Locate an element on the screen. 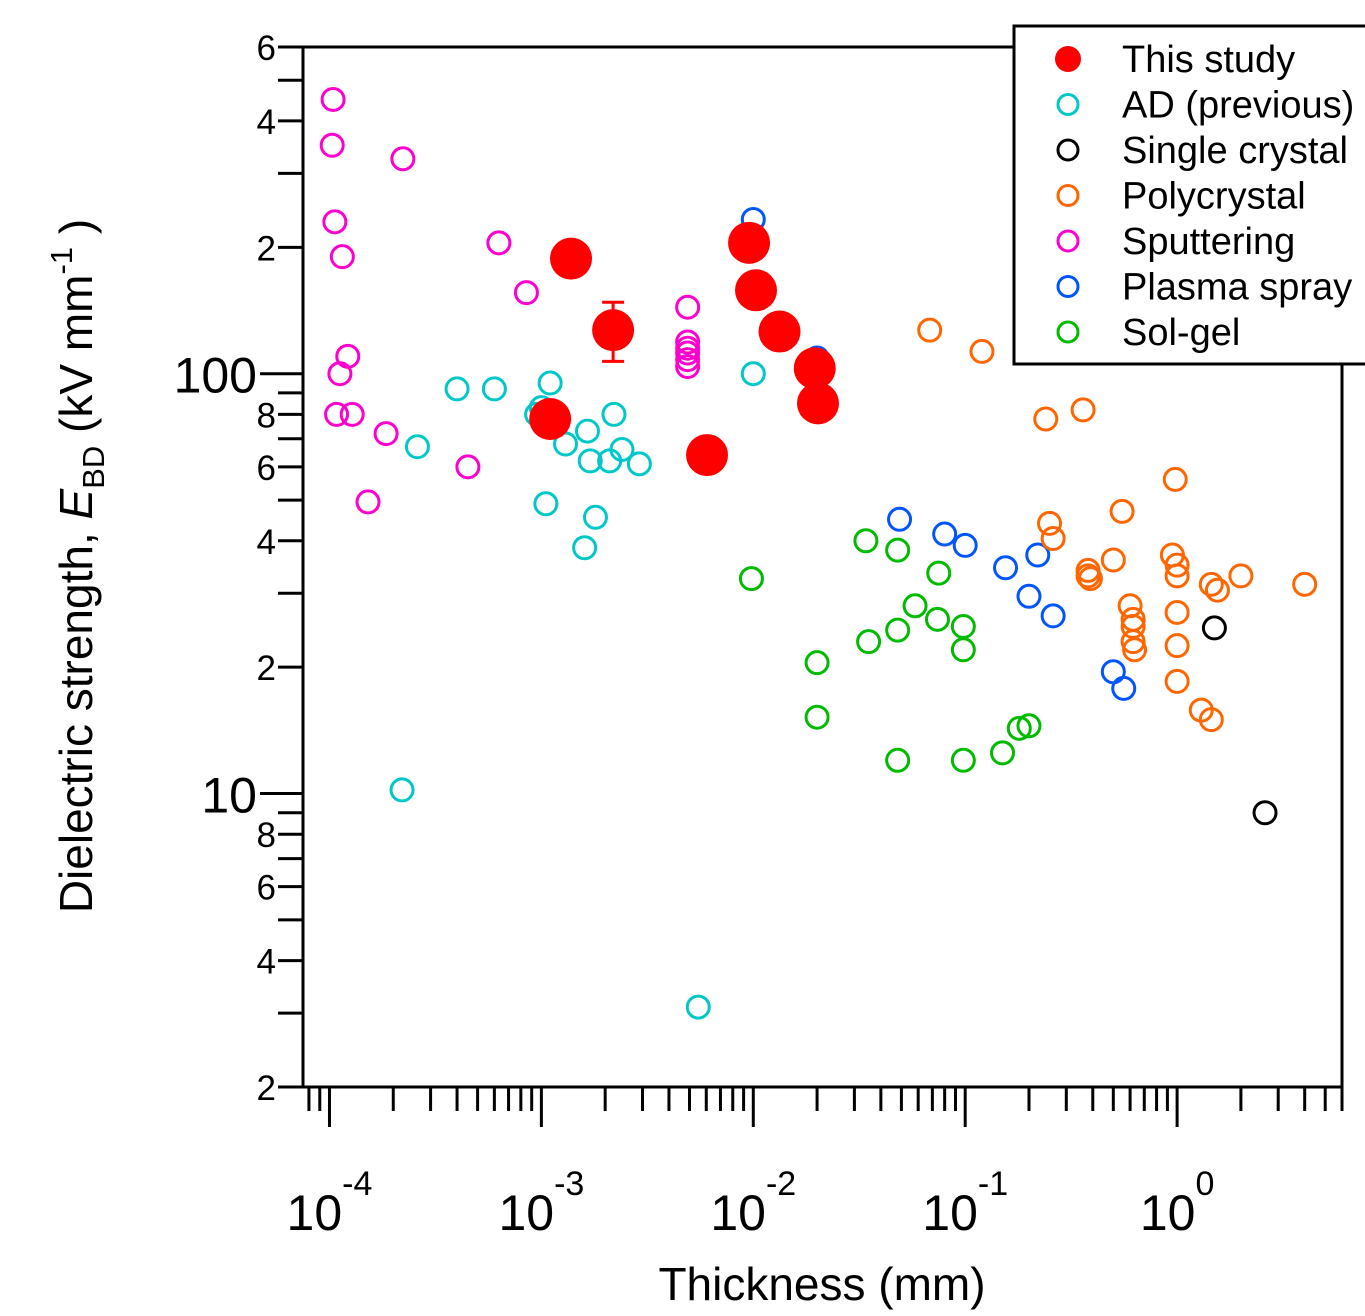  y-tick-label: 10 is located at coordinates (229, 796).